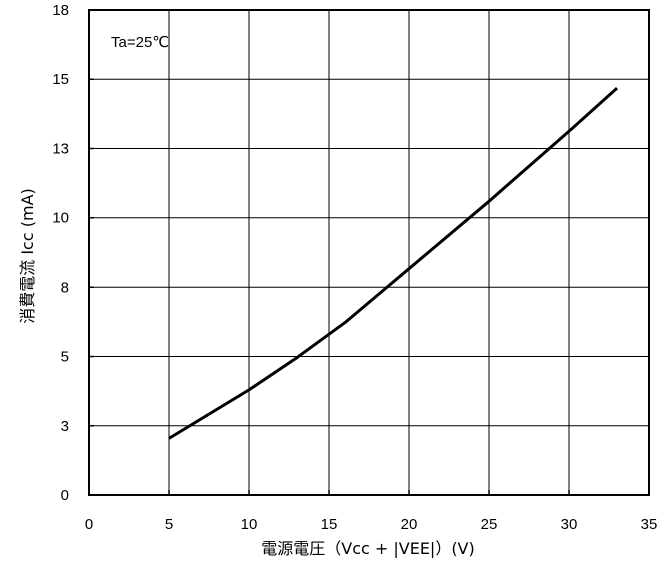 The height and width of the screenshot is (566, 672). Describe the element at coordinates (27, 256) in the screenshot. I see `y-axis-title: 消費電流 Icc (mA)` at that location.